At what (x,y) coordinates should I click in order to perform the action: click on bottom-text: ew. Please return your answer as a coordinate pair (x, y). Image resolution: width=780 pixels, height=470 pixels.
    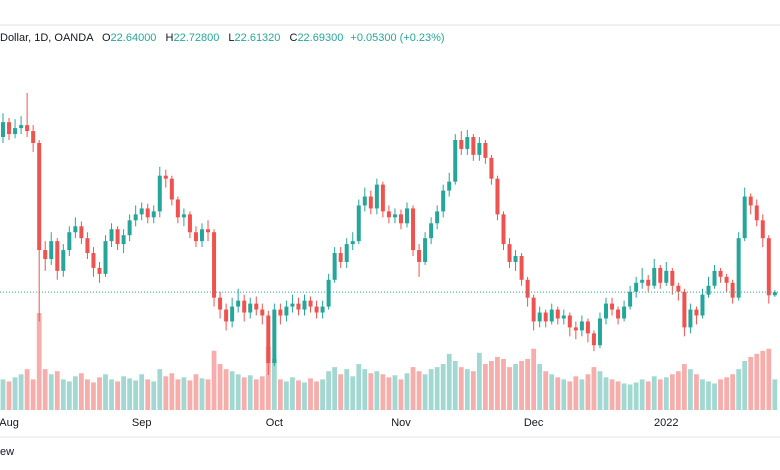
    Looking at the image, I should click on (7, 452).